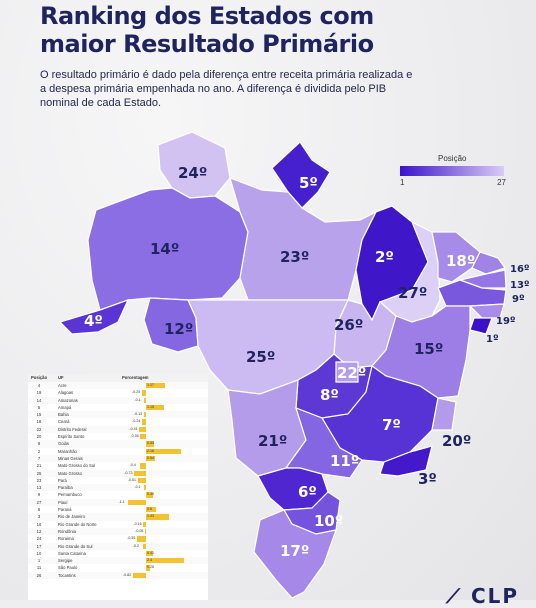 Image resolution: width=536 pixels, height=608 pixels. What do you see at coordinates (158, 414) in the screenshot?
I see `cell-percentage: -0.13` at bounding box center [158, 414].